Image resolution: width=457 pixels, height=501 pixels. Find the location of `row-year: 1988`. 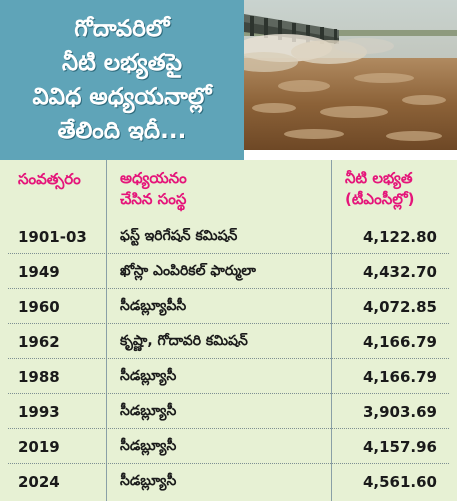

row-year: 1988 is located at coordinates (39, 377).